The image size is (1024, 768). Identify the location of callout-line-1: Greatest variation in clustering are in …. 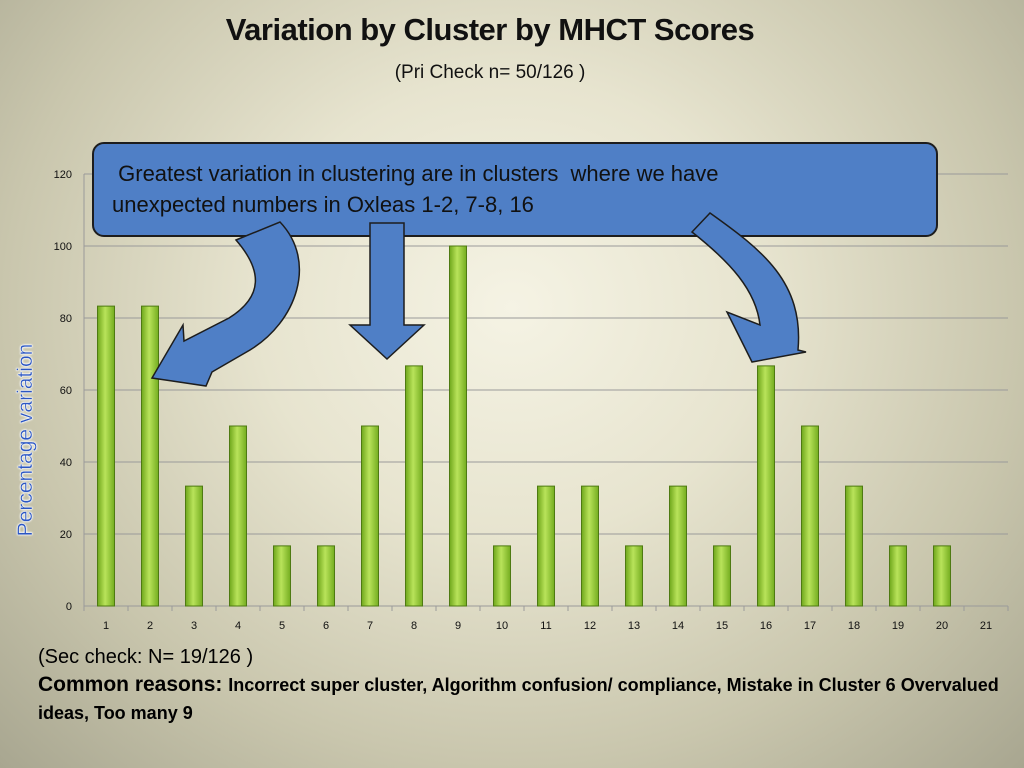
(415, 173).